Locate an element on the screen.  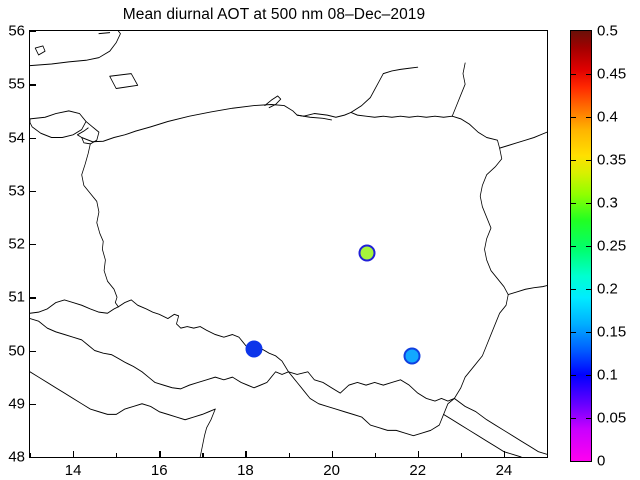
cbar-label-025: 0.25 is located at coordinates (612, 246).